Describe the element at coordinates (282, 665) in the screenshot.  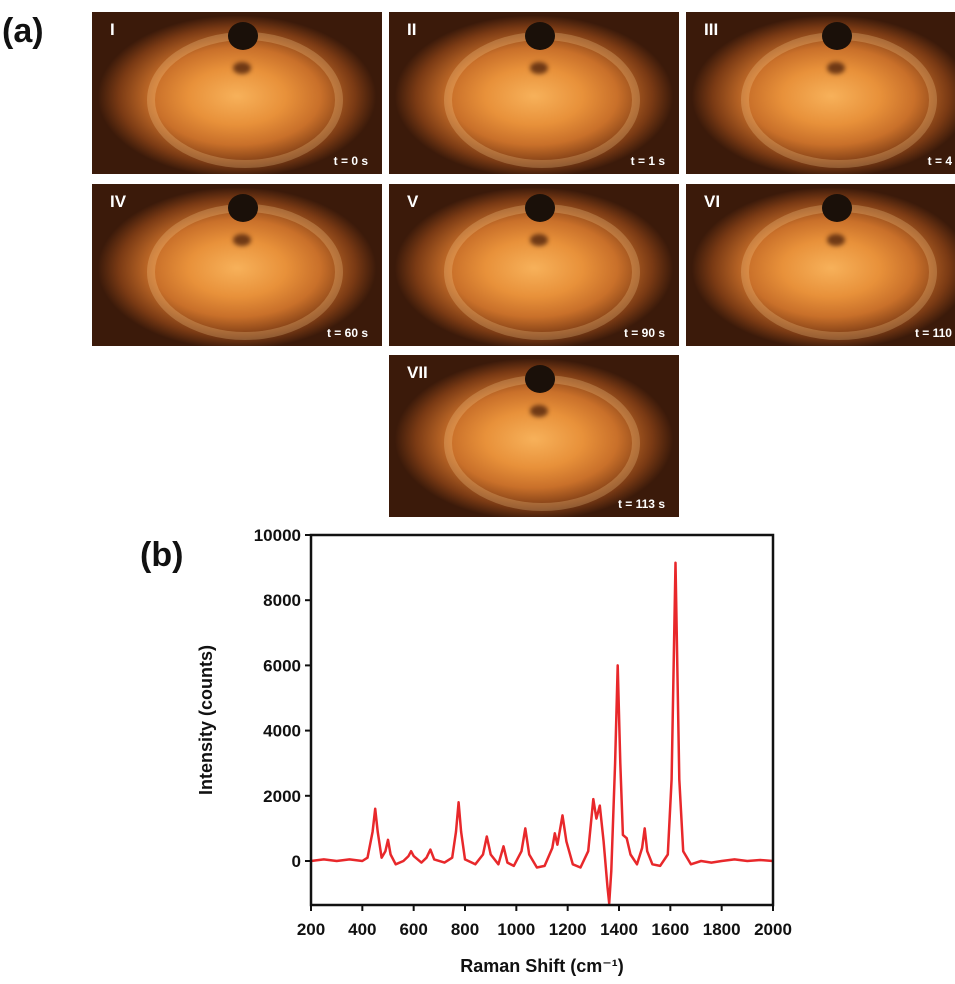
I see `y-tick-label: 6000` at that location.